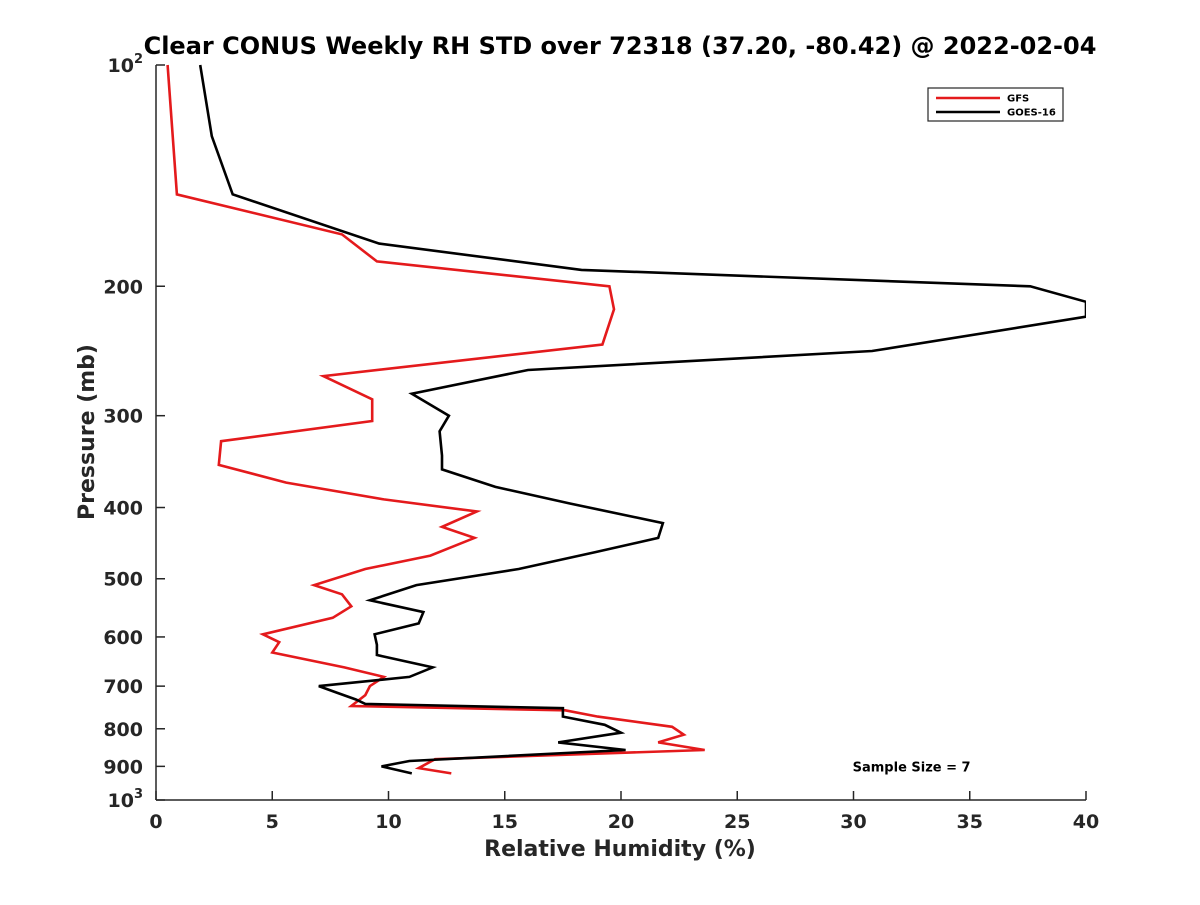 Image resolution: width=1200 pixels, height=905 pixels. What do you see at coordinates (620, 849) in the screenshot?
I see `x-axis-label: Relative Humidity (%)` at bounding box center [620, 849].